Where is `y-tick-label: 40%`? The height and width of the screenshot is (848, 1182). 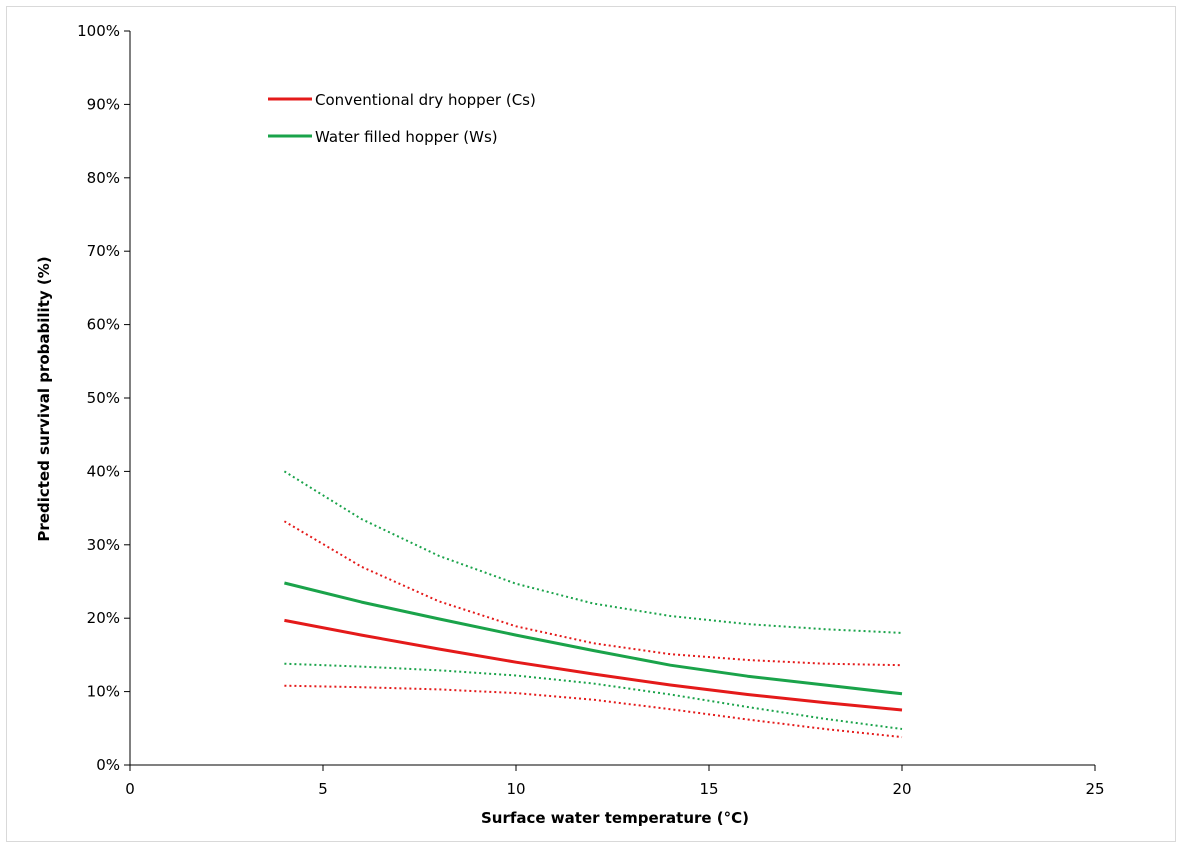
y-tick-label: 40% is located at coordinates (103, 471).